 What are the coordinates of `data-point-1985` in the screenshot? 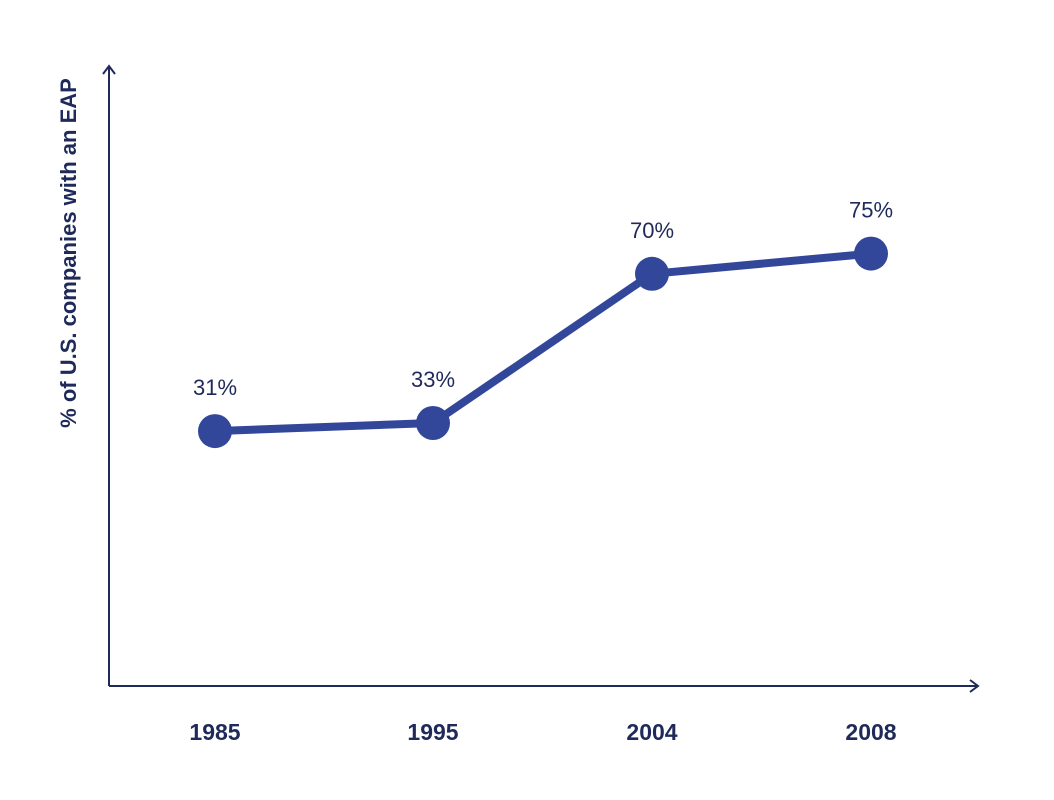 It's located at (215, 431).